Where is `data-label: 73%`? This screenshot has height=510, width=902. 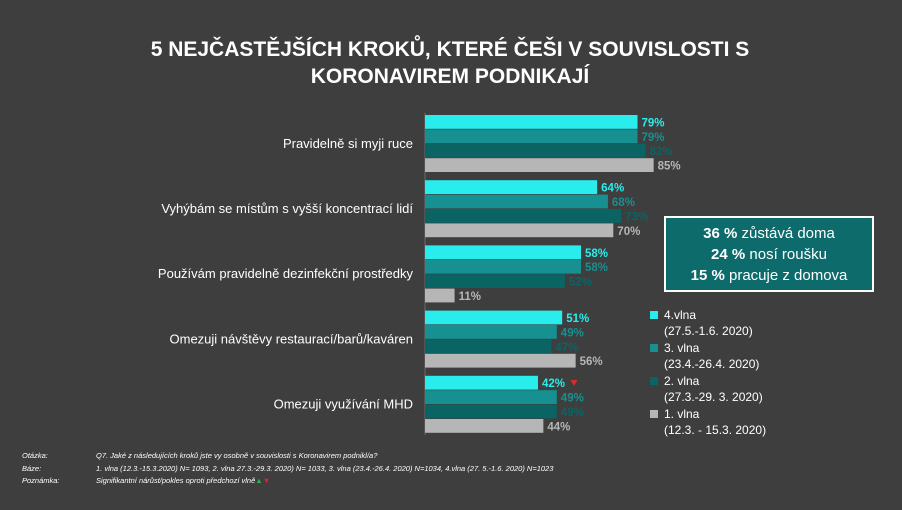
data-label: 73% is located at coordinates (636, 217).